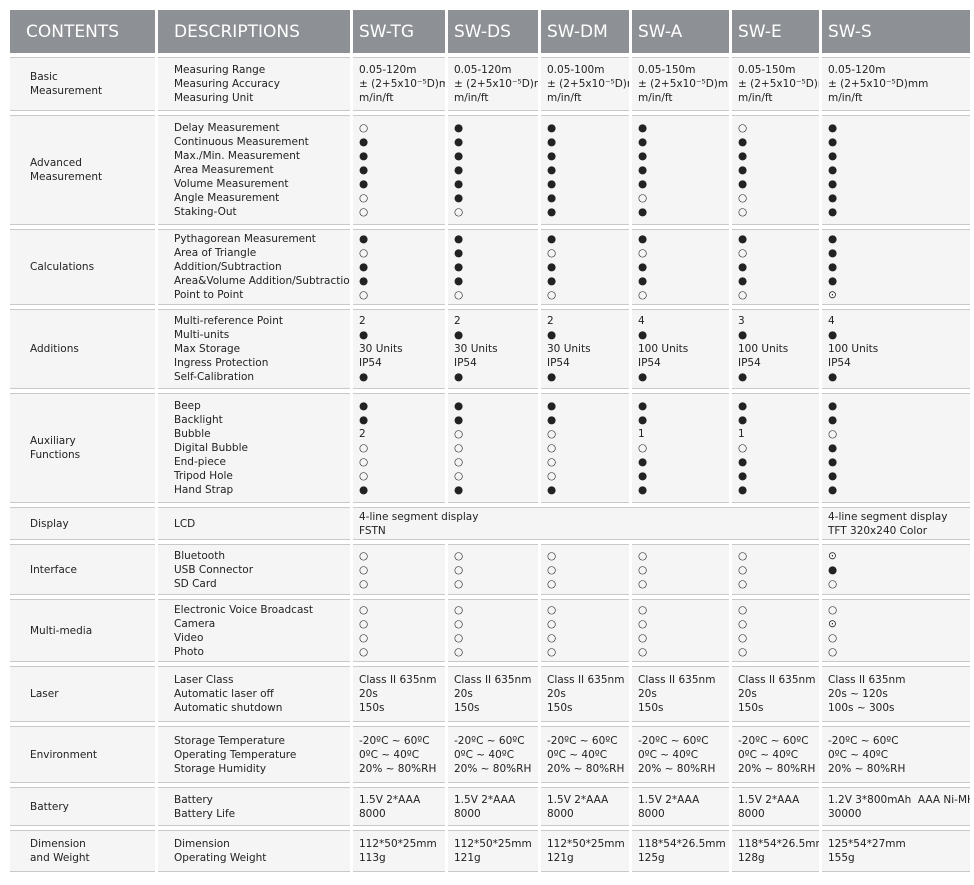 The image size is (974, 885). What do you see at coordinates (202, 335) in the screenshot?
I see `description: Multi-units` at bounding box center [202, 335].